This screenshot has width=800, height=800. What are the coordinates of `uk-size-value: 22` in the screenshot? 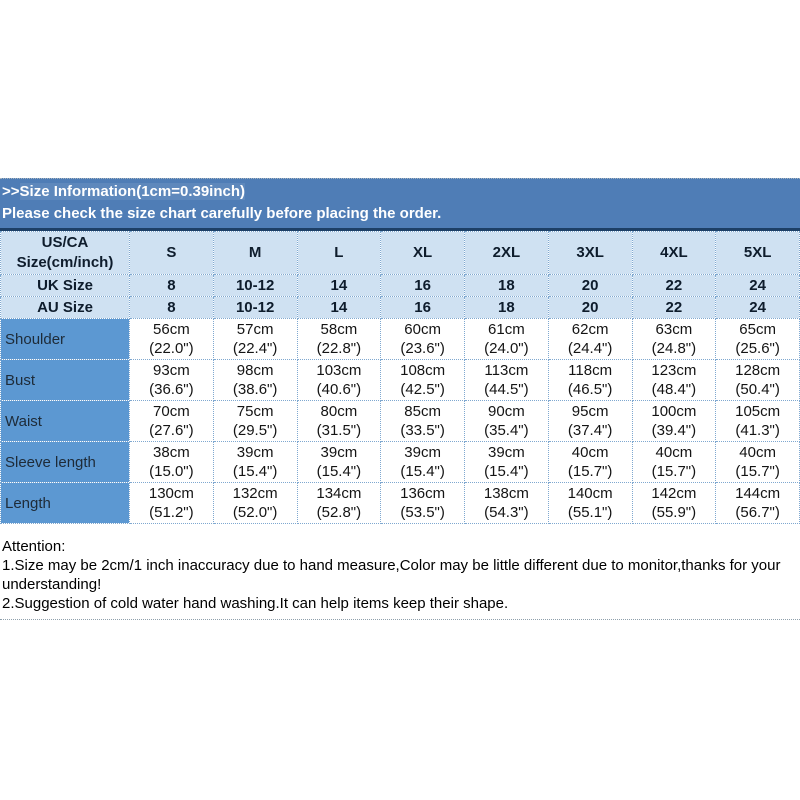 It's located at (674, 285).